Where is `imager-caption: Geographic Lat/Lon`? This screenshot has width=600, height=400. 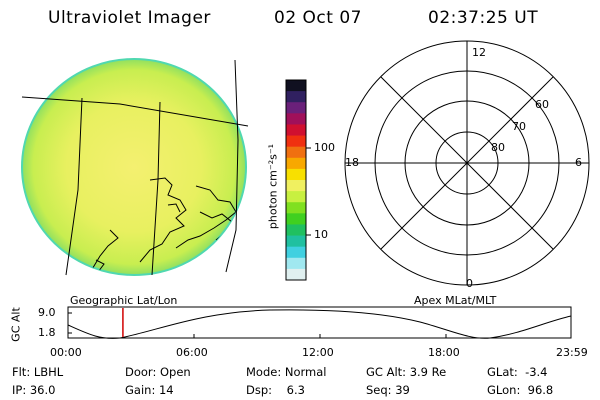 imager-caption: Geographic Lat/Lon is located at coordinates (124, 300).